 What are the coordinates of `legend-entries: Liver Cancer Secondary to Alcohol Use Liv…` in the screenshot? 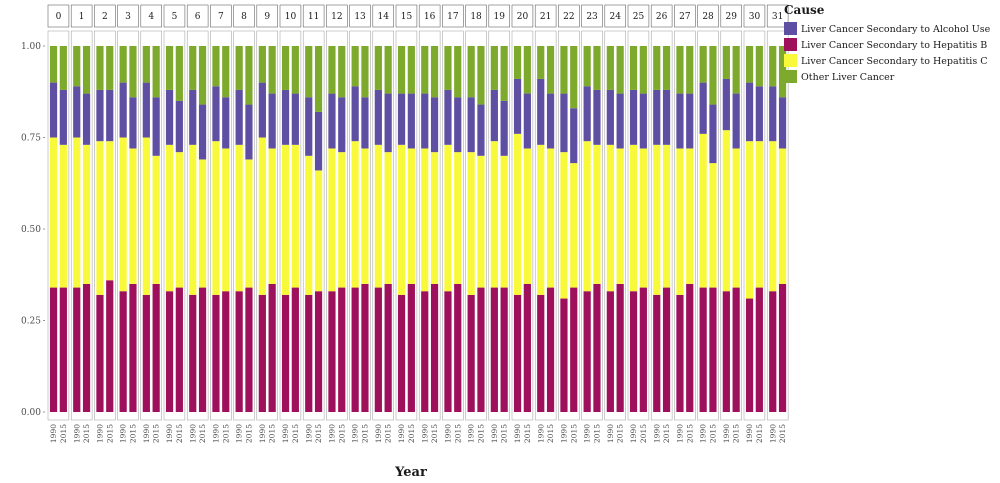 It's located at (887, 52).